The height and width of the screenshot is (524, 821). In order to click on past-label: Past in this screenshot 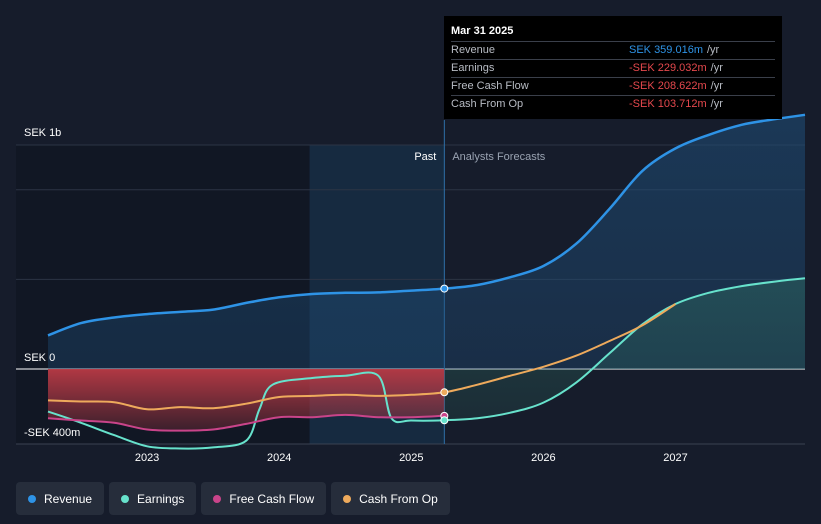, I will do `click(425, 157)`.